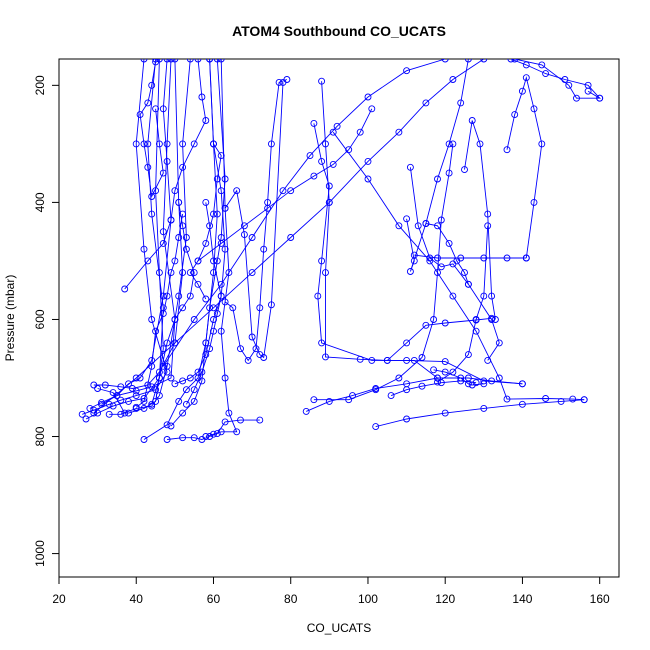  What do you see at coordinates (40, 553) in the screenshot?
I see `y-tick-label: 1000` at bounding box center [40, 553].